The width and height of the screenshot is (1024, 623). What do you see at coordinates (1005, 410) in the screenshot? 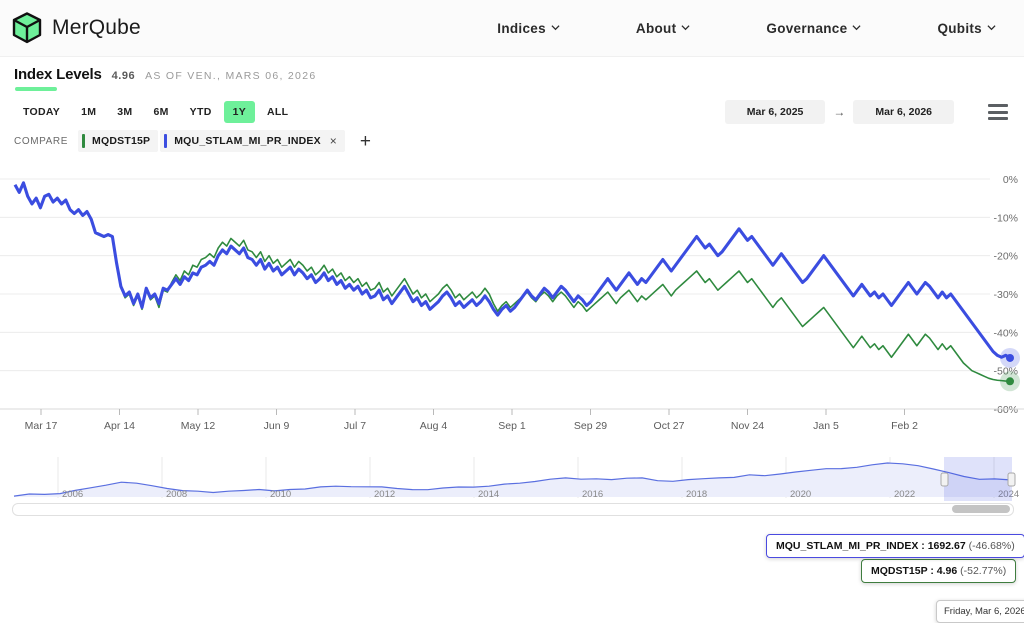
I see `svg-text: -60%` at bounding box center [1005, 410].